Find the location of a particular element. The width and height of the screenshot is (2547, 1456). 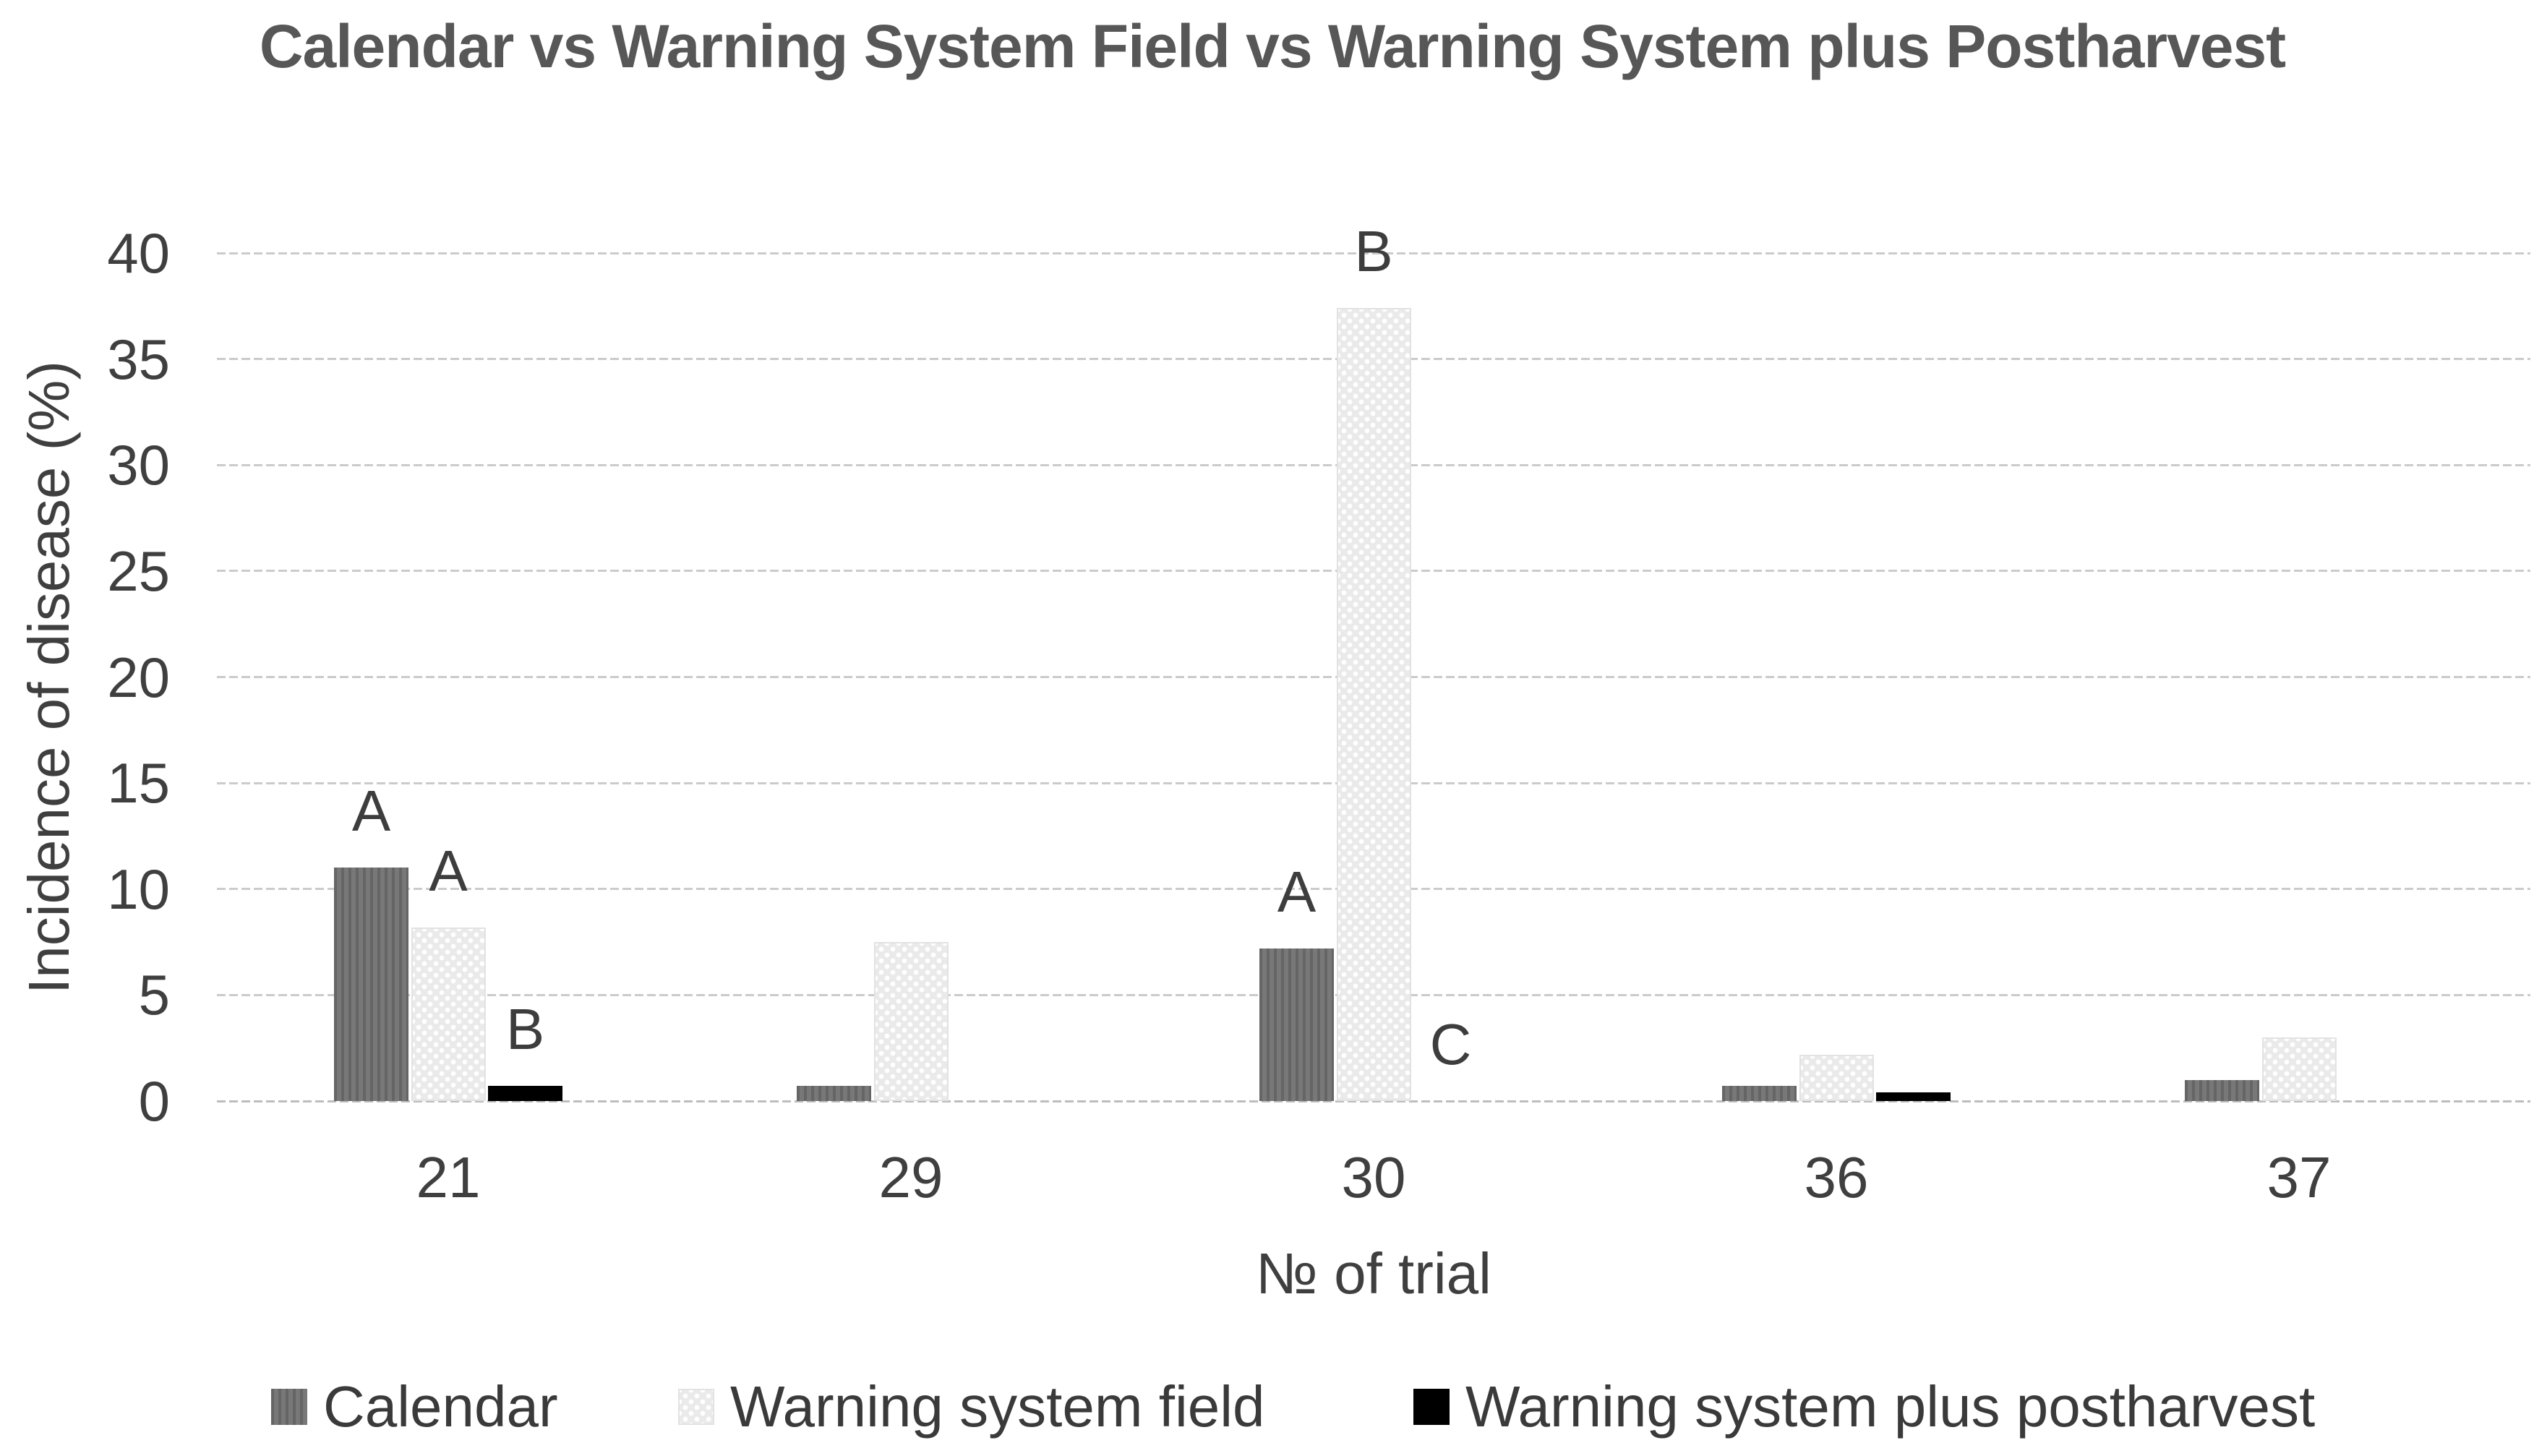

legend-item-warning-system-plus-postharvest: Warning system plus postharvest is located at coordinates (1864, 1407).